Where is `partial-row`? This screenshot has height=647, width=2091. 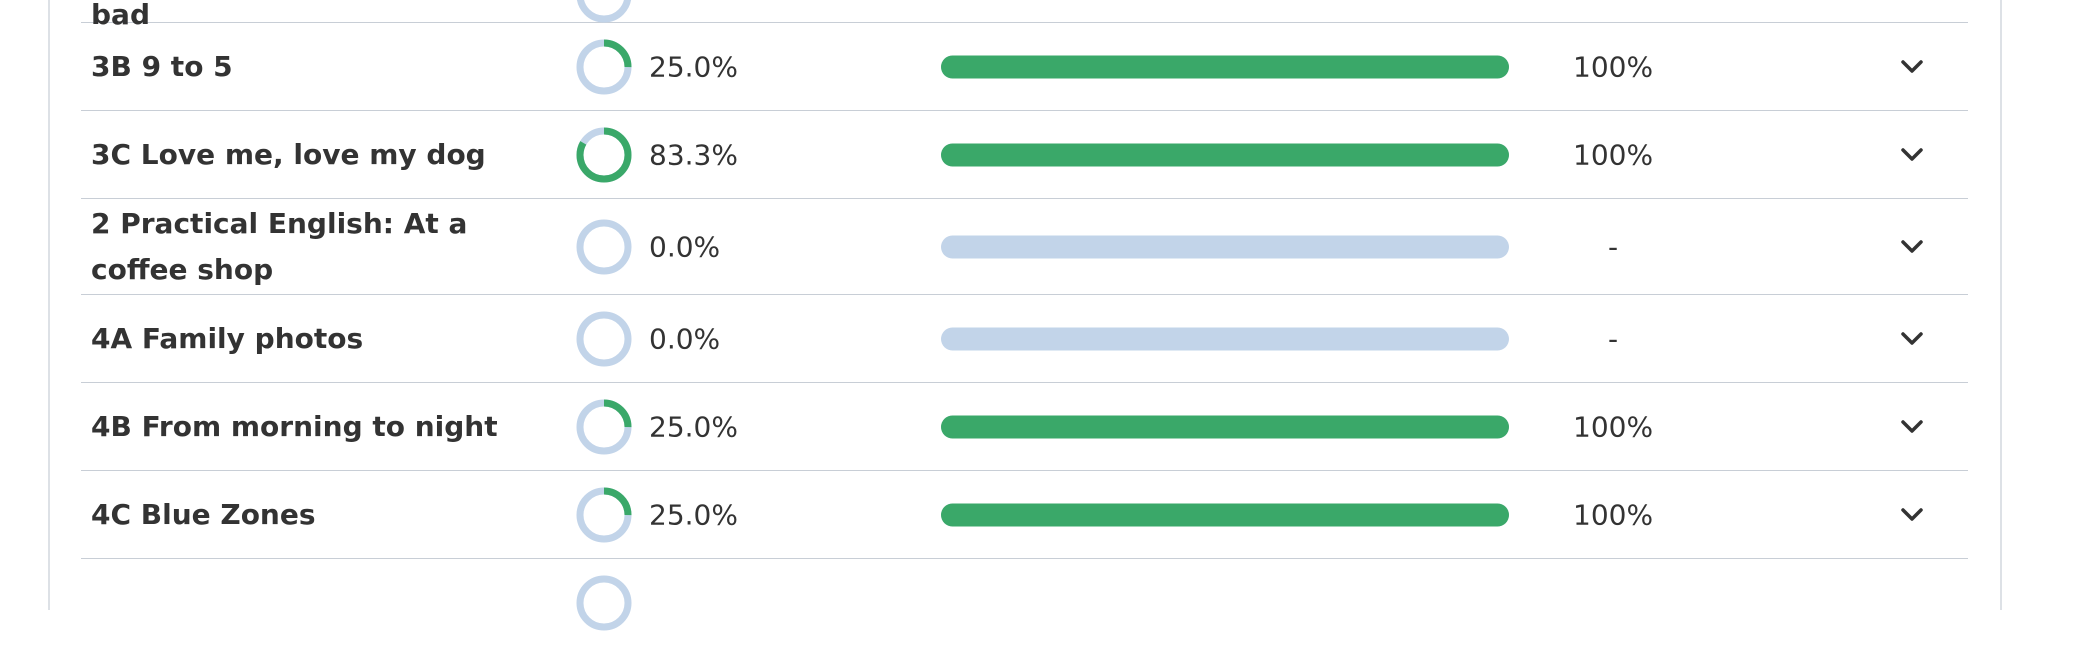
partial-row is located at coordinates (1024, 603).